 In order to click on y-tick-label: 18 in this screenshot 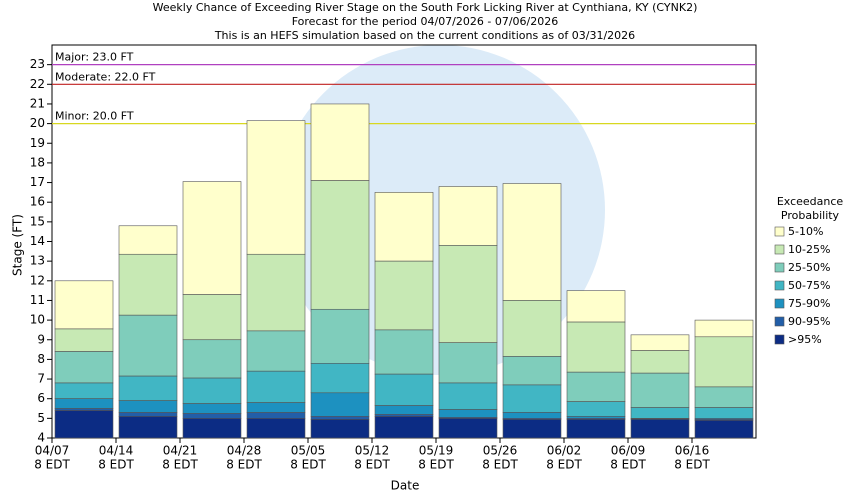, I will do `click(37, 162)`.